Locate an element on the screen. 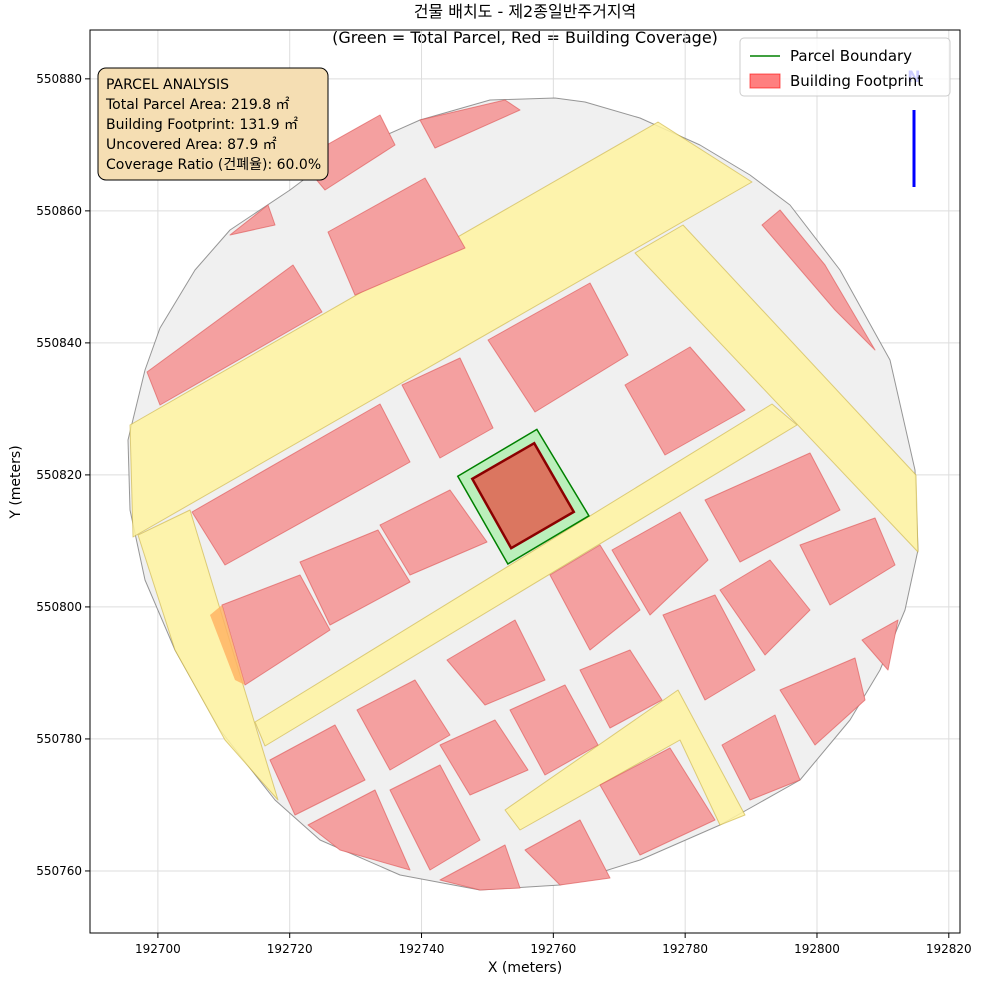  y-tick-label: 550840 is located at coordinates (59, 343).